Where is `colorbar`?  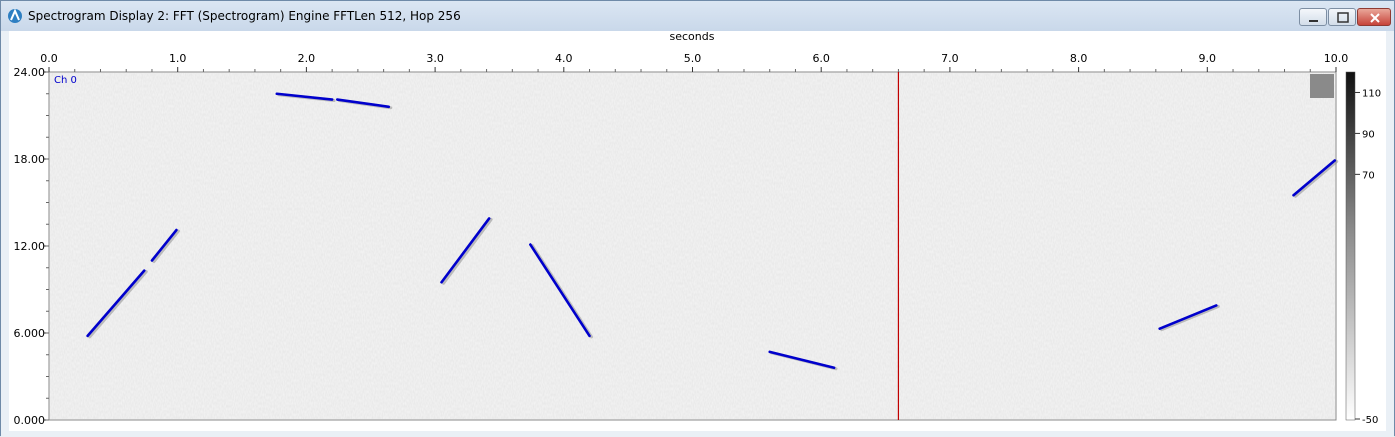
colorbar is located at coordinates (1350, 246).